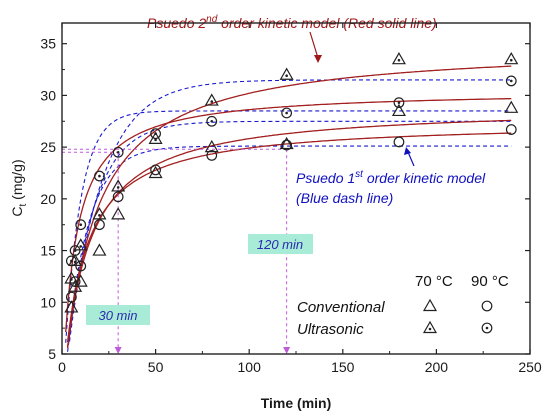 The height and width of the screenshot is (418, 550). I want to click on marker-triangle-dot-4-dot, so click(118, 187).